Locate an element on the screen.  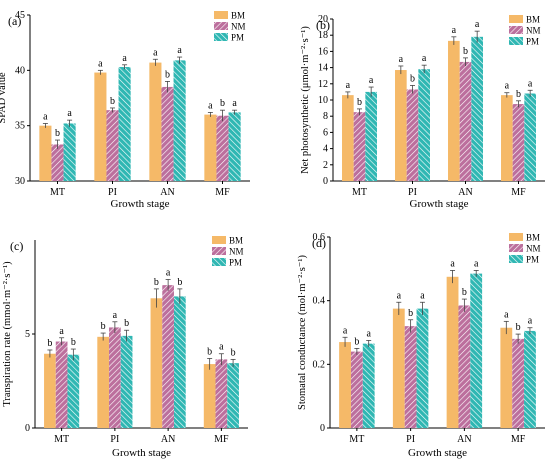
panel-label: (a) is located at coordinates (14, 21).